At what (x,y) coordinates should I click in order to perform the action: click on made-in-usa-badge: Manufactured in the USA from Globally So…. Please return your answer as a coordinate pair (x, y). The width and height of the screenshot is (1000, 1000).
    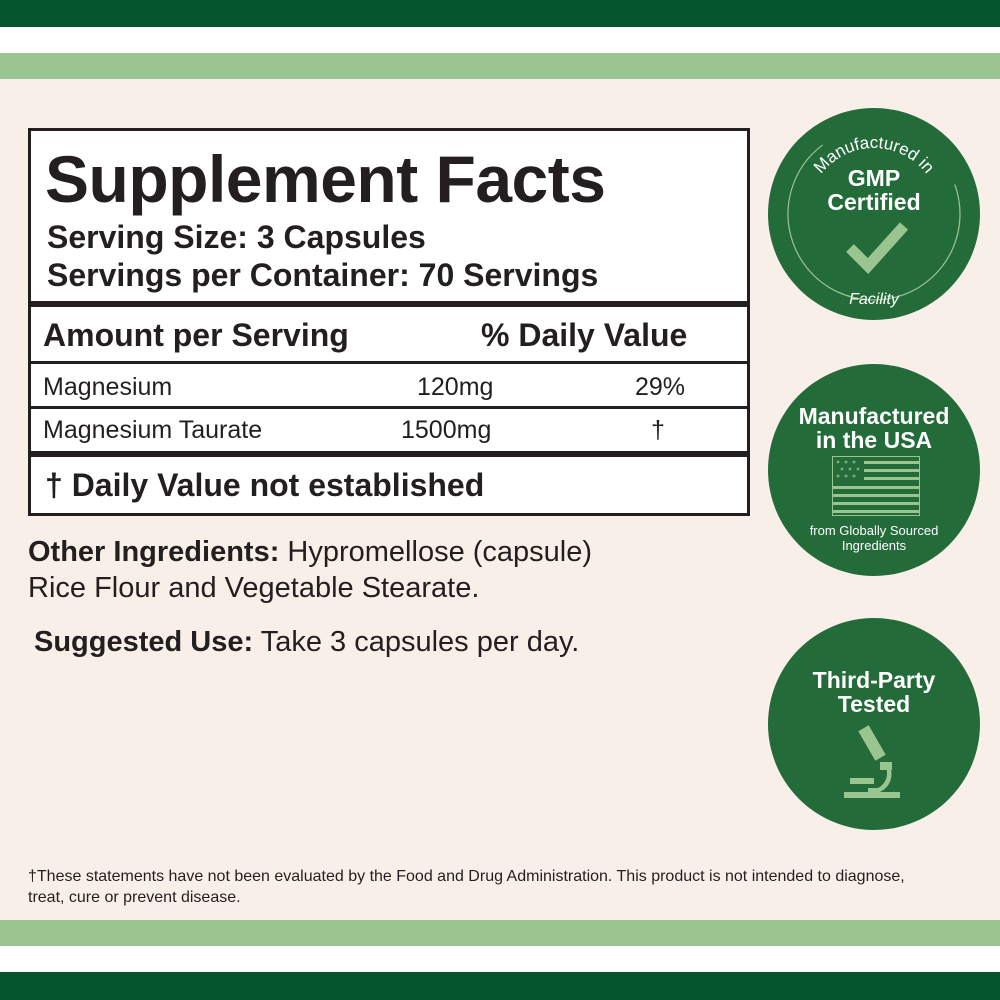
    Looking at the image, I should click on (874, 470).